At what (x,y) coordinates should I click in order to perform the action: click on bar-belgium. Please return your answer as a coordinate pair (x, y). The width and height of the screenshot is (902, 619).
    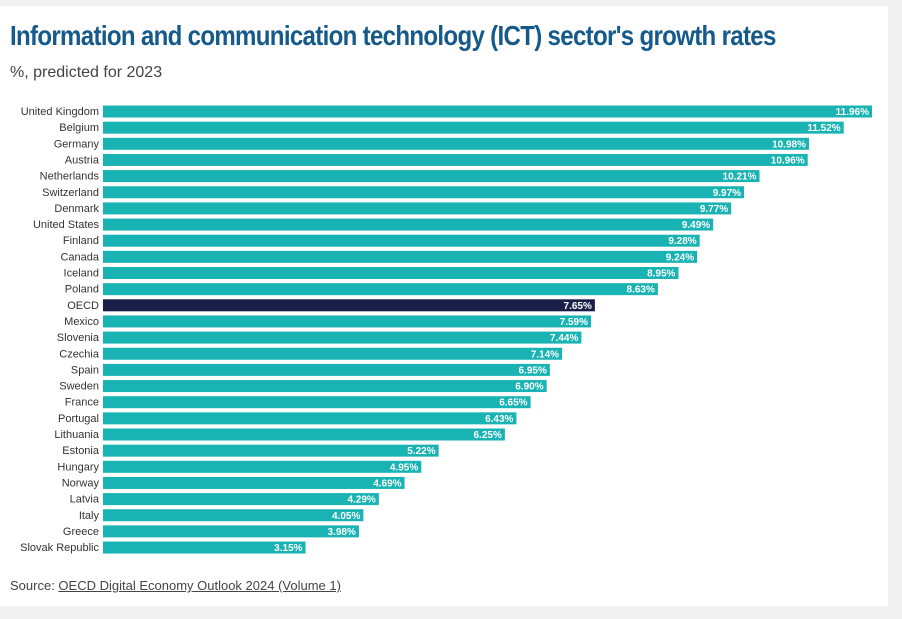
    Looking at the image, I should click on (473, 127).